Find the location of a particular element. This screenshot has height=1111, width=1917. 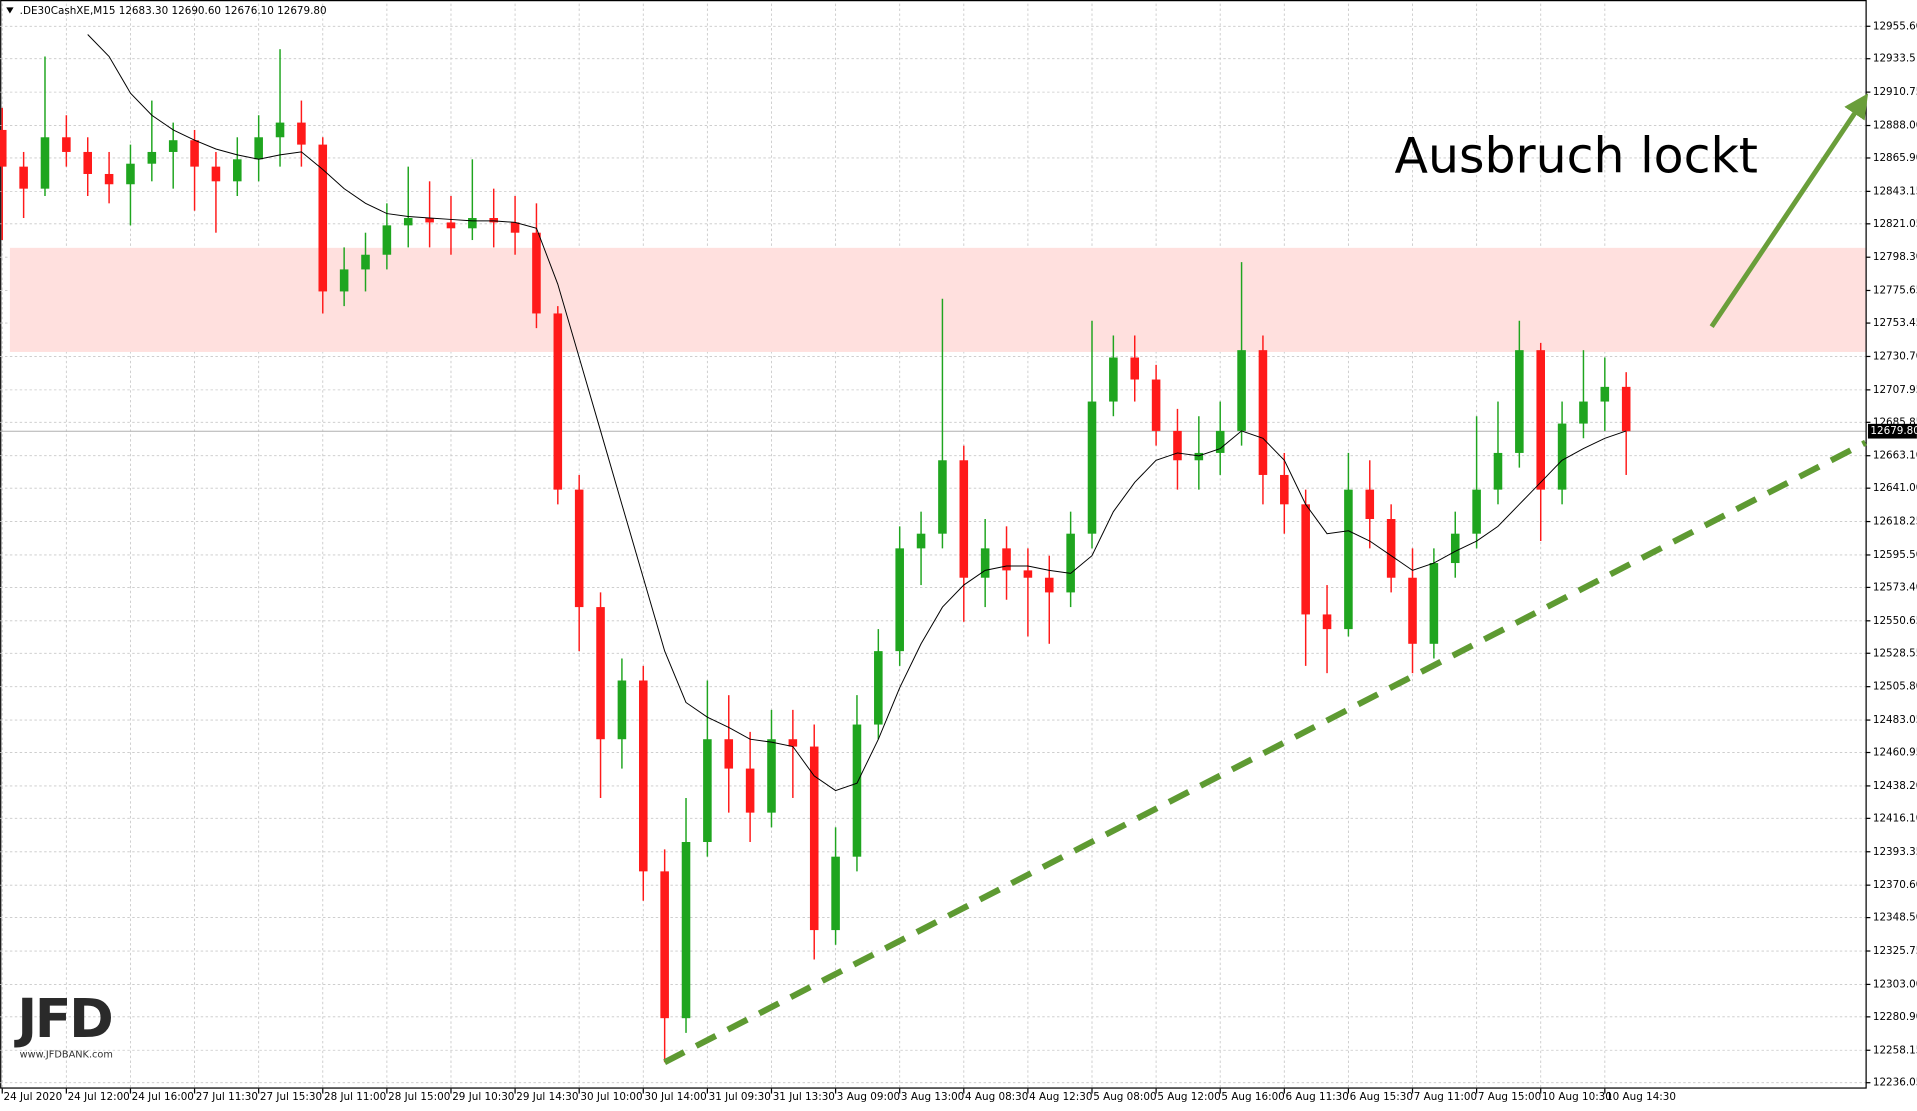

x-tick-label: 5 Aug 12:00 is located at coordinates (1188, 1097).